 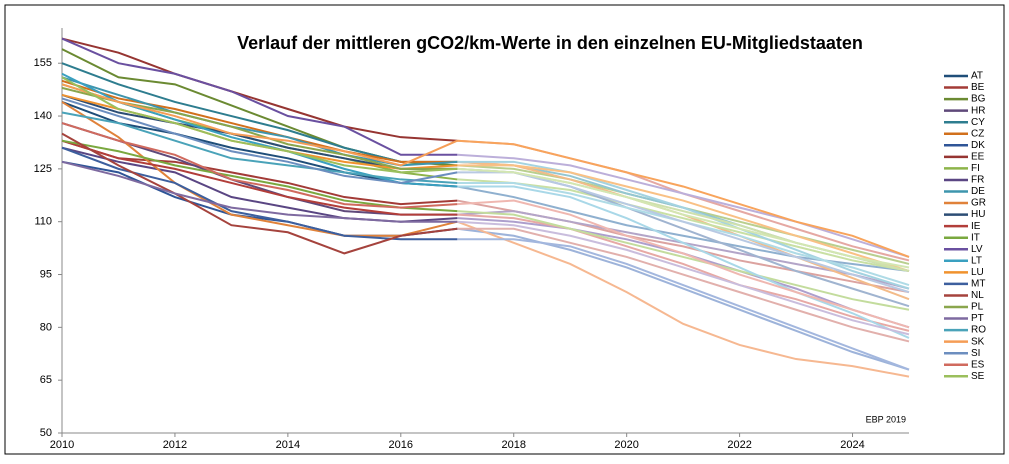 I want to click on legend-label: MT, so click(x=978, y=284).